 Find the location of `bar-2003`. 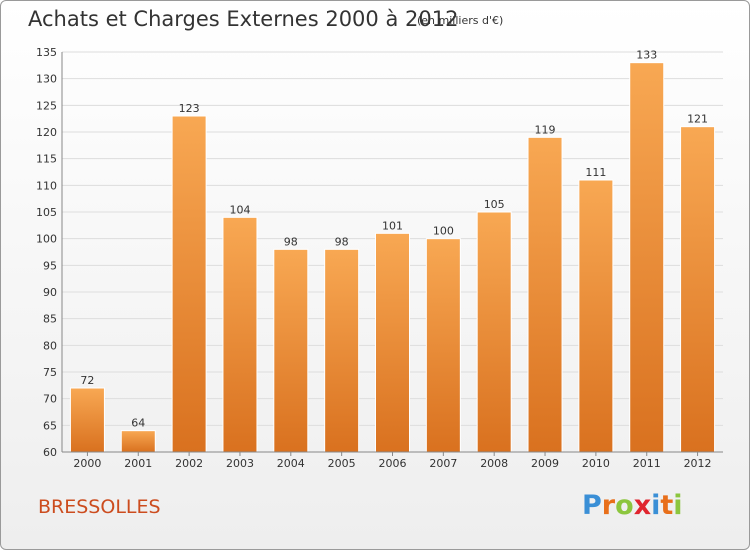

bar-2003 is located at coordinates (240, 334).